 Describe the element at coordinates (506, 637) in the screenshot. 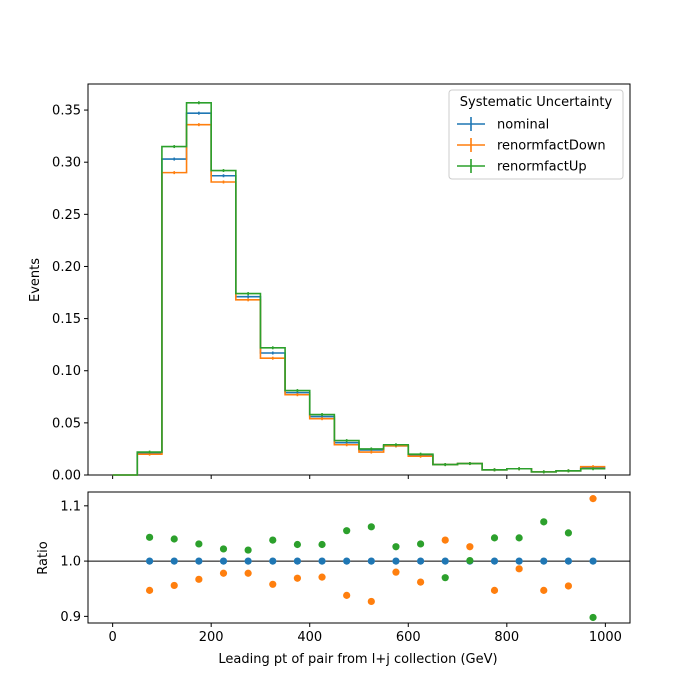

I see `x-tick-label: 800` at that location.